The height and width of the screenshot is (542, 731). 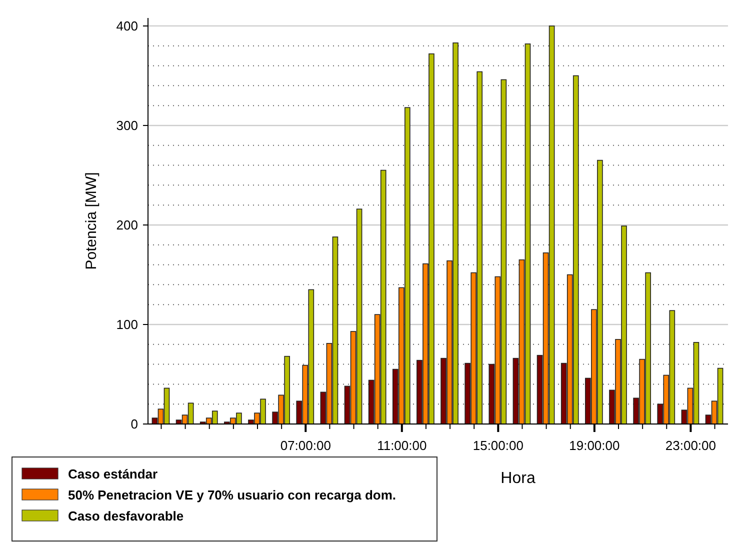 I want to click on x-tick-label: 15:00:00, so click(x=498, y=445).